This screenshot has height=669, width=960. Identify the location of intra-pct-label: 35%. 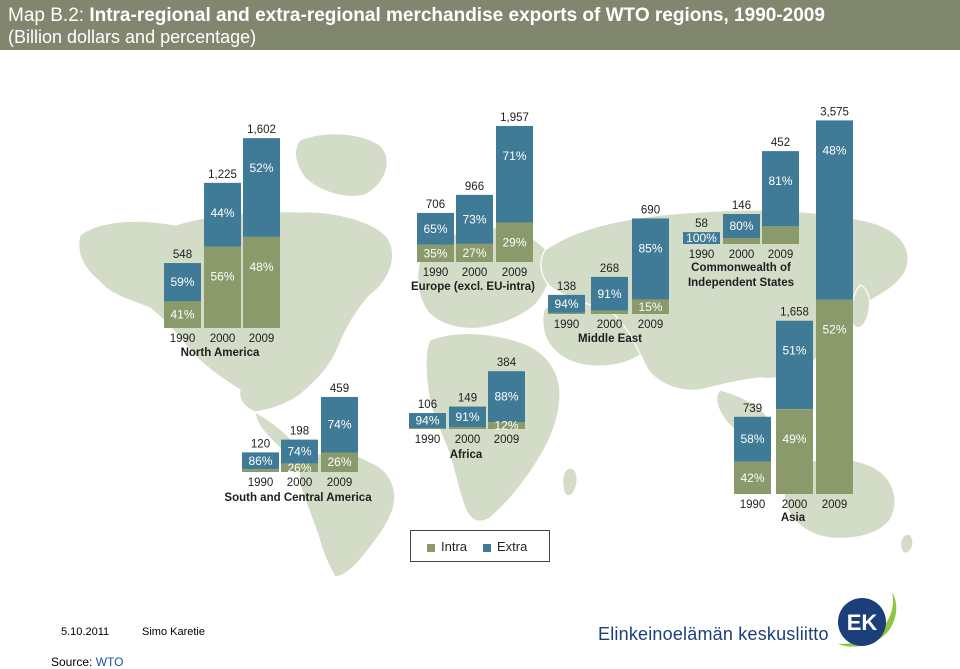
(435, 253).